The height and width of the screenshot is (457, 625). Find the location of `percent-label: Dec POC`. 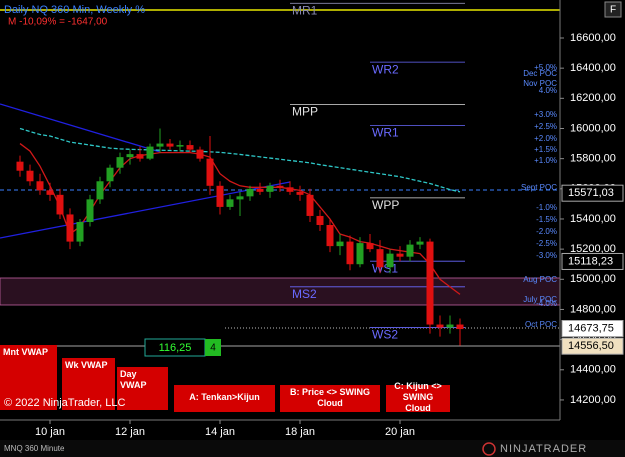

percent-label: Dec POC is located at coordinates (540, 73).